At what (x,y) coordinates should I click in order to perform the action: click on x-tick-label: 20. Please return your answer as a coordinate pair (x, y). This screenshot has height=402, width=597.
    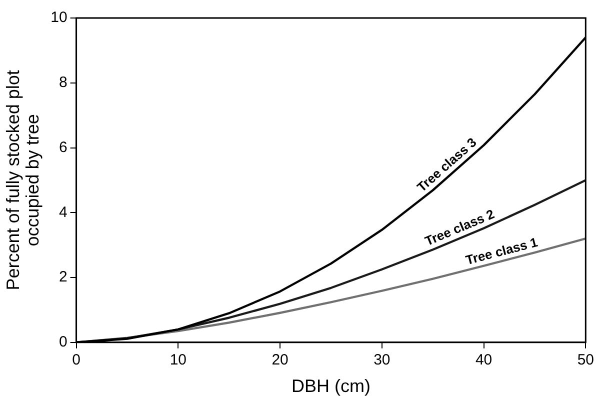
    Looking at the image, I should click on (280, 360).